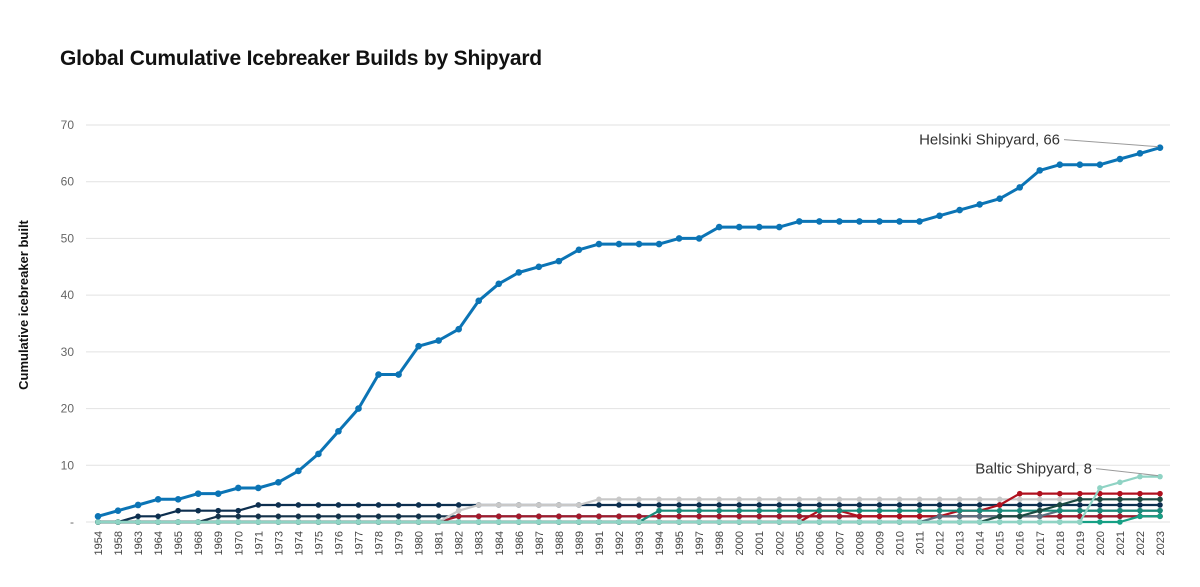 The height and width of the screenshot is (587, 1200). I want to click on x-tick-label: 1974, so click(299, 543).